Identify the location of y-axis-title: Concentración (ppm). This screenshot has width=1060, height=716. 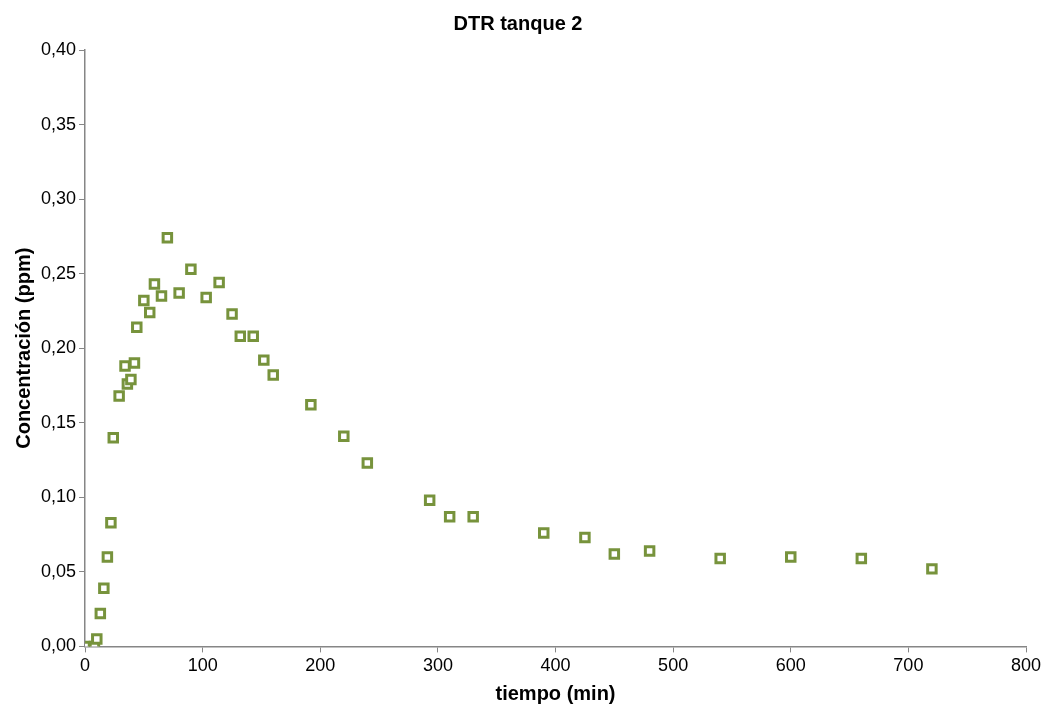
(22, 348).